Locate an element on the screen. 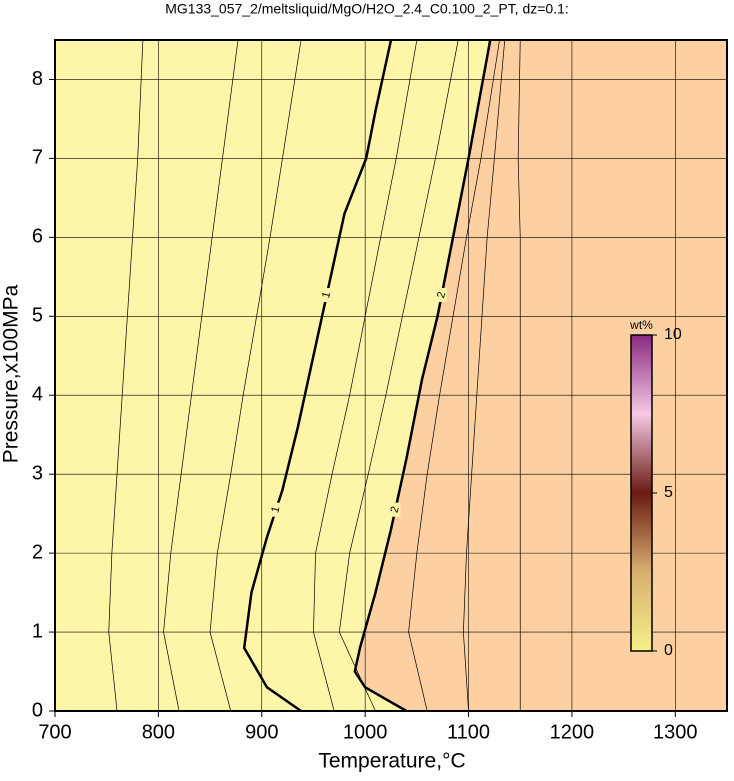  x-axis-label: Temperature,°C is located at coordinates (391, 761).